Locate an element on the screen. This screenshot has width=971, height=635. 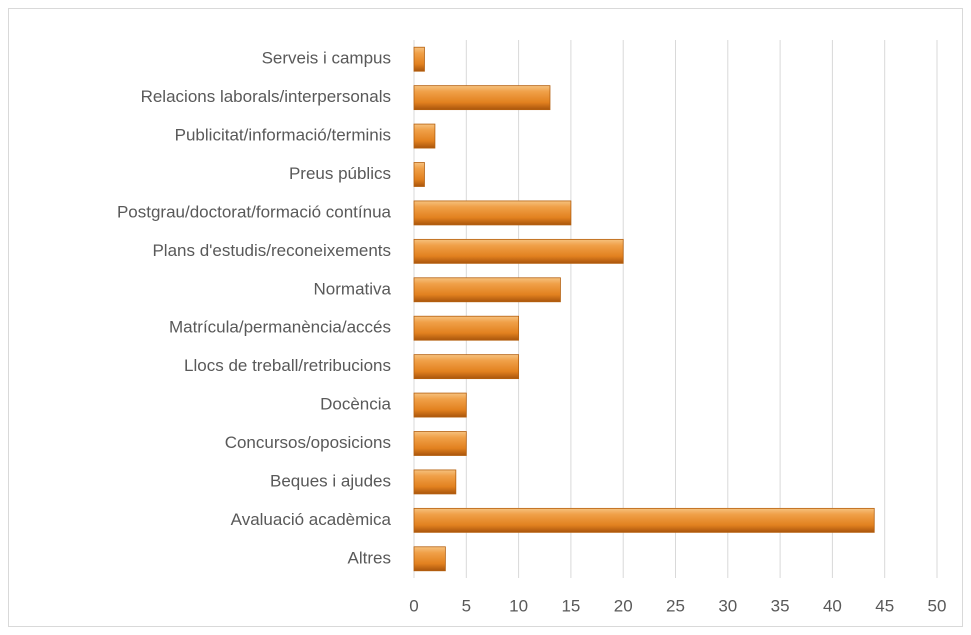
x-tick-label: 25 is located at coordinates (675, 605).